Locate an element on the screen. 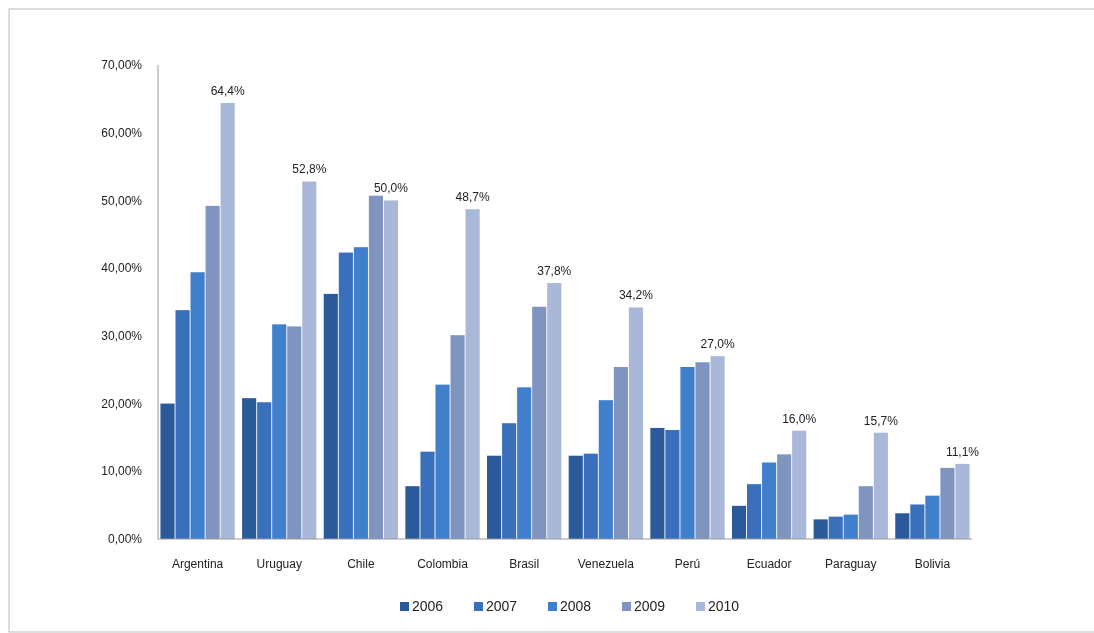 This screenshot has height=633, width=1094. x-tick-label: Chile is located at coordinates (361, 564).